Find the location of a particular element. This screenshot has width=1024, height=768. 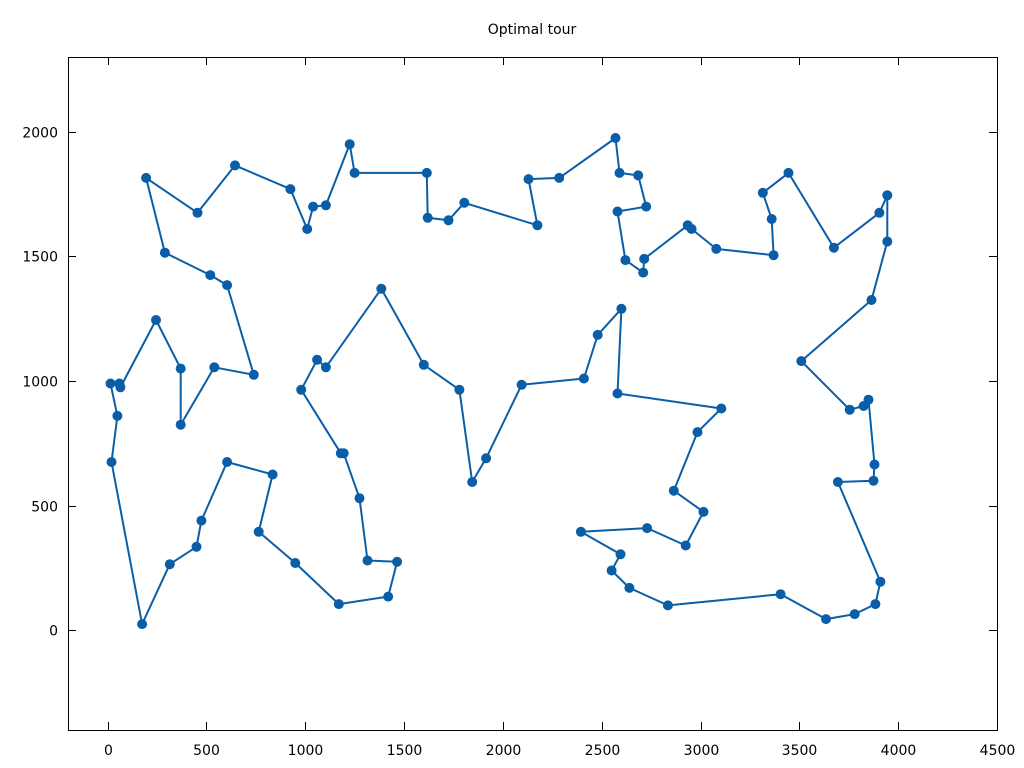

x-tick-label: 1000 is located at coordinates (306, 751).